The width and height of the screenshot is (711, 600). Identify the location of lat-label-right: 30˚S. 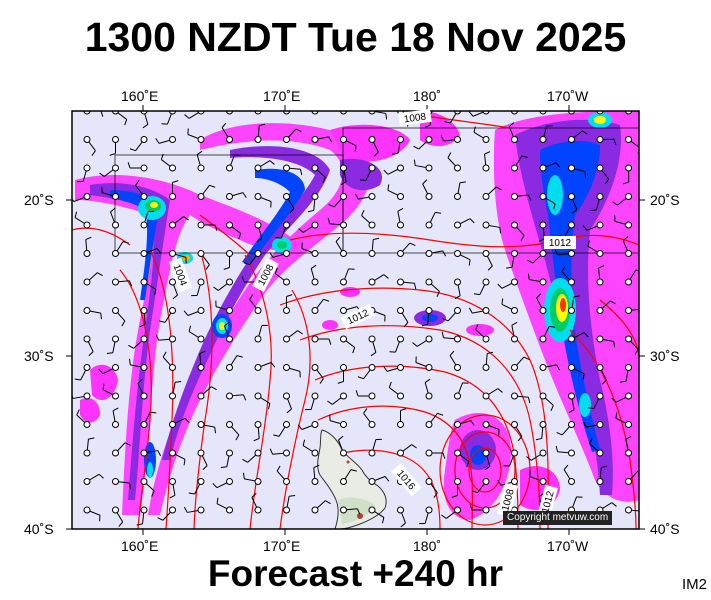
(665, 356).